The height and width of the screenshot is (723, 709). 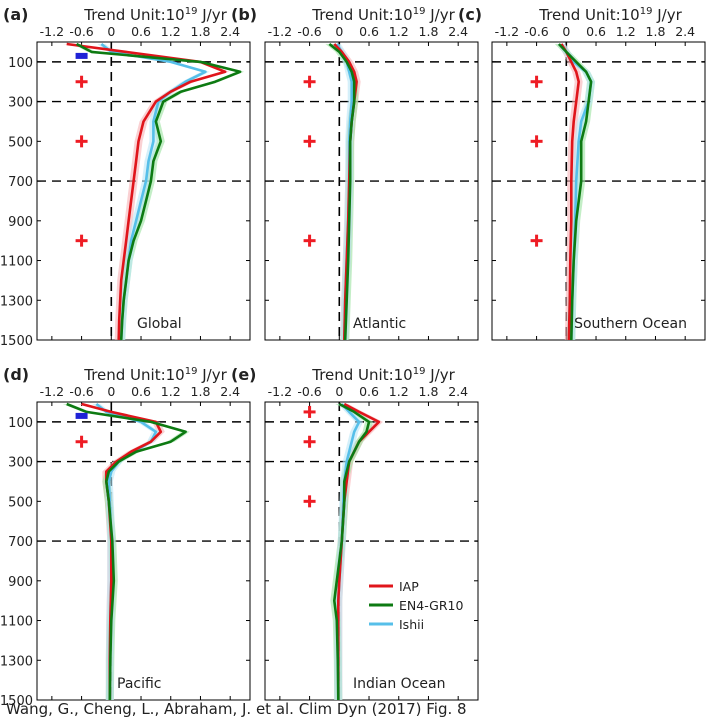 I want to click on region-label-southern-ocean: Southern Ocean, so click(x=630, y=324).